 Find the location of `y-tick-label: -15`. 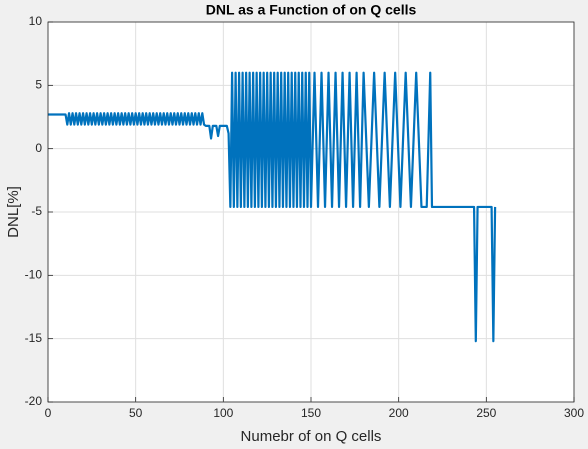

y-tick-label: -15 is located at coordinates (34, 338).